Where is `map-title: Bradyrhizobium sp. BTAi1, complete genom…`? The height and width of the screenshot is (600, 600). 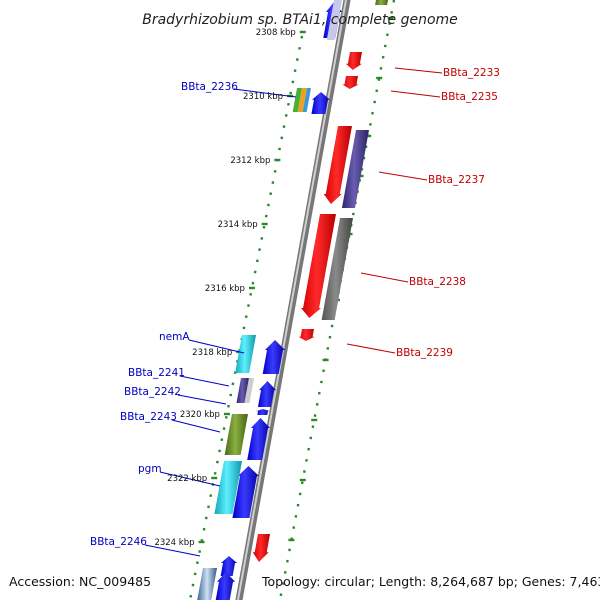
map-title: Bradyrhizobium sp. BTAi1, complete genom… is located at coordinates (300, 20).